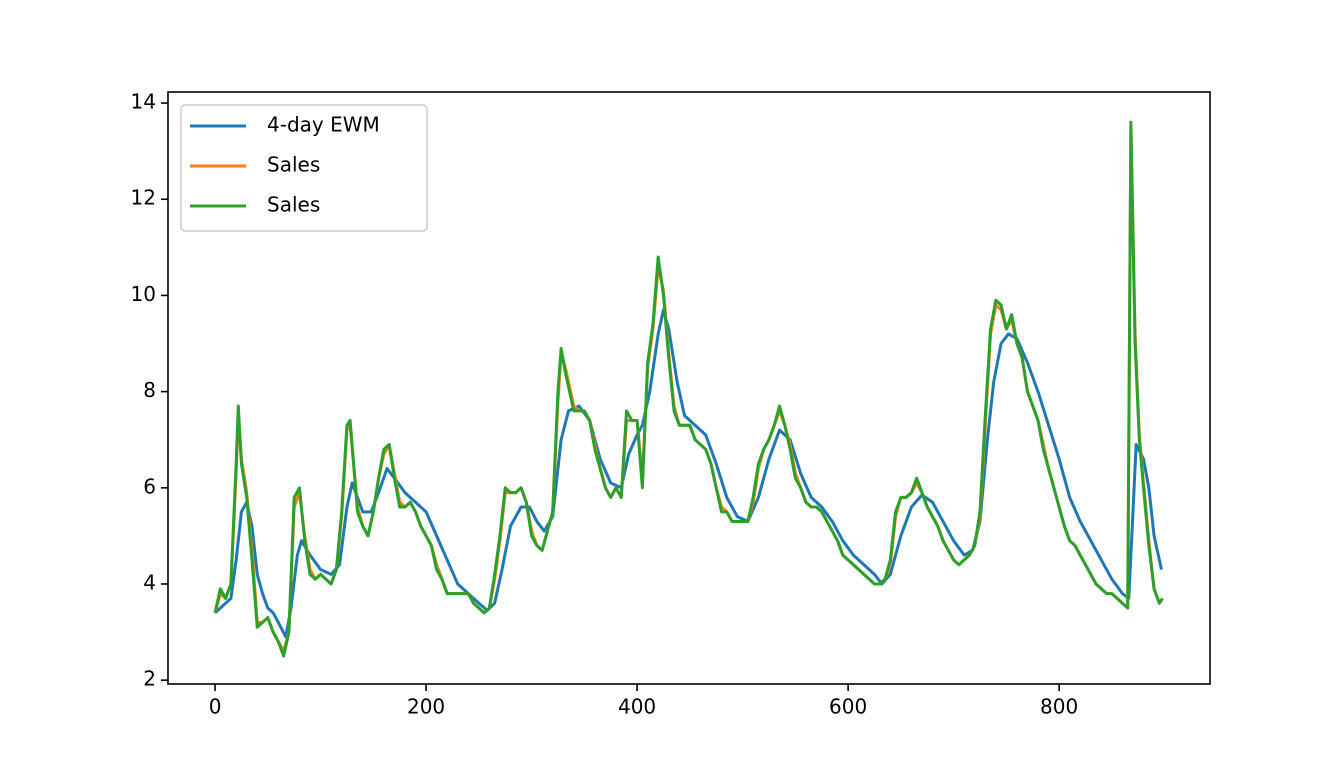 The height and width of the screenshot is (768, 1344). I want to click on y-tick-label: 10, so click(143, 294).